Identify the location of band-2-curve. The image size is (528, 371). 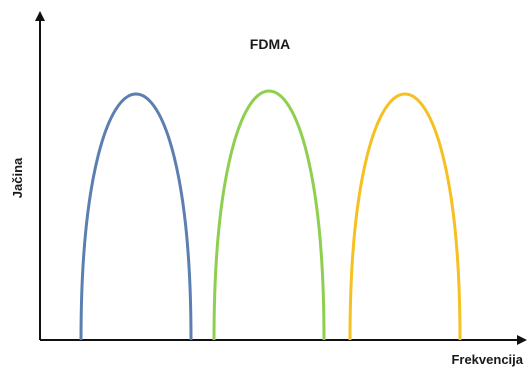
(269, 215).